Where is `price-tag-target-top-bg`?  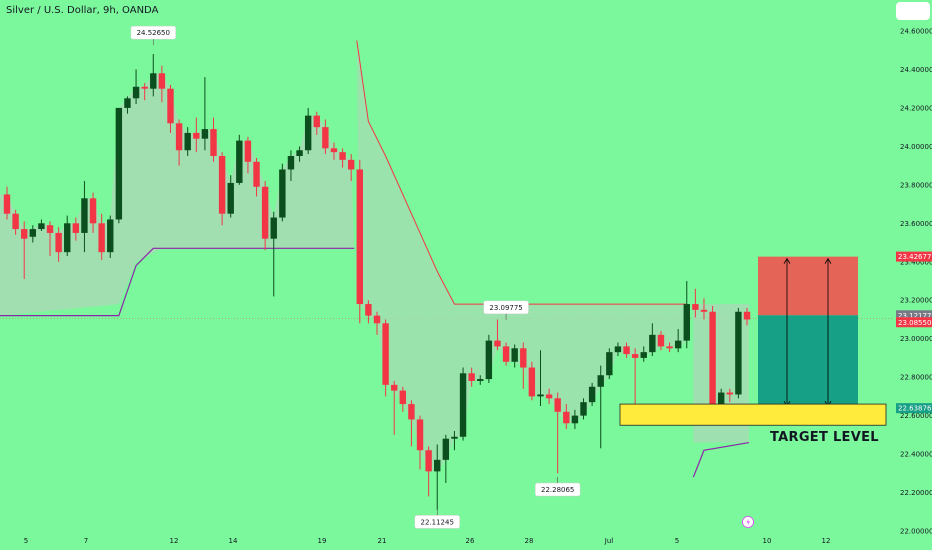
price-tag-target-top-bg is located at coordinates (914, 256).